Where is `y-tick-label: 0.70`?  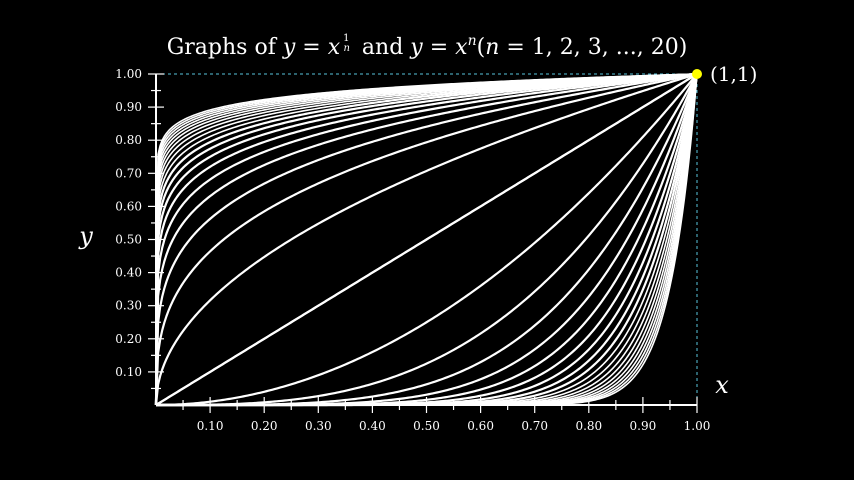 y-tick-label: 0.70 is located at coordinates (128, 173).